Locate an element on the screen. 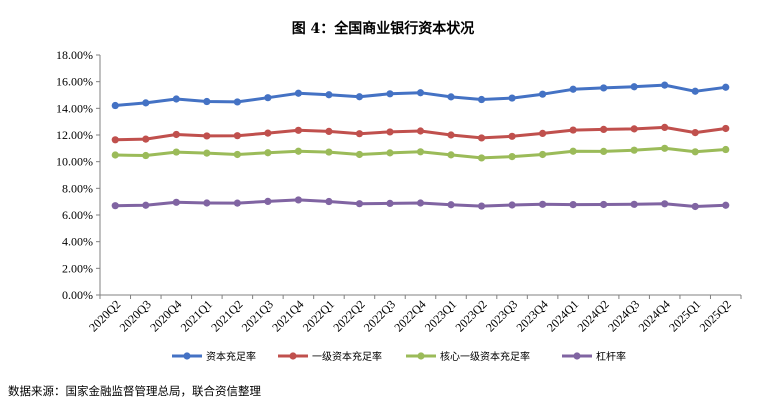 This screenshot has width=766, height=405. y-axis-tick-label: 2.00% is located at coordinates (77, 268).